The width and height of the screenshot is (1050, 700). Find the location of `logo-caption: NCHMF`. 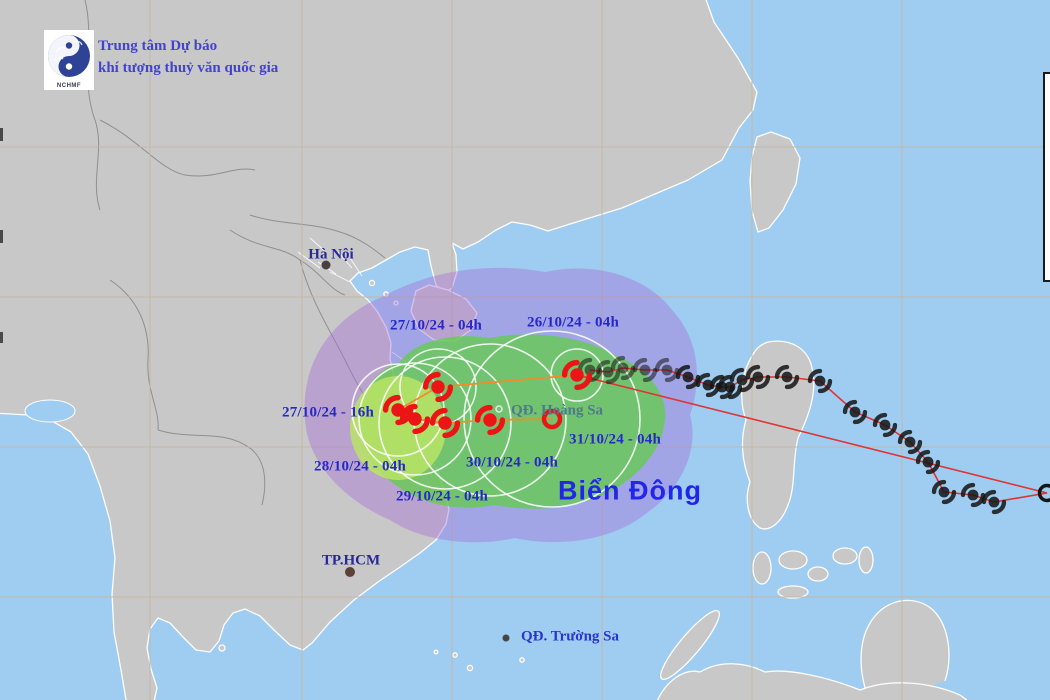

logo-caption: NCHMF is located at coordinates (69, 86).